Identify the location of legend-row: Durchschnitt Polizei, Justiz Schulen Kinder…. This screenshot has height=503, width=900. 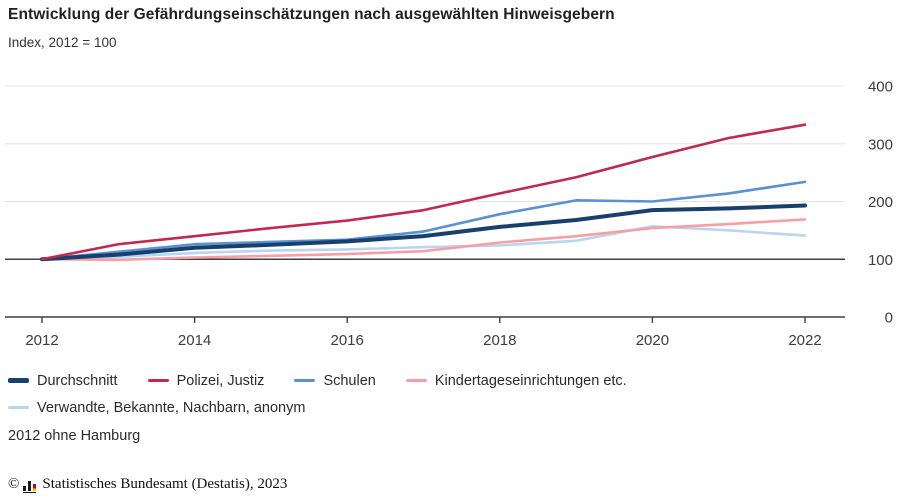
(443, 380).